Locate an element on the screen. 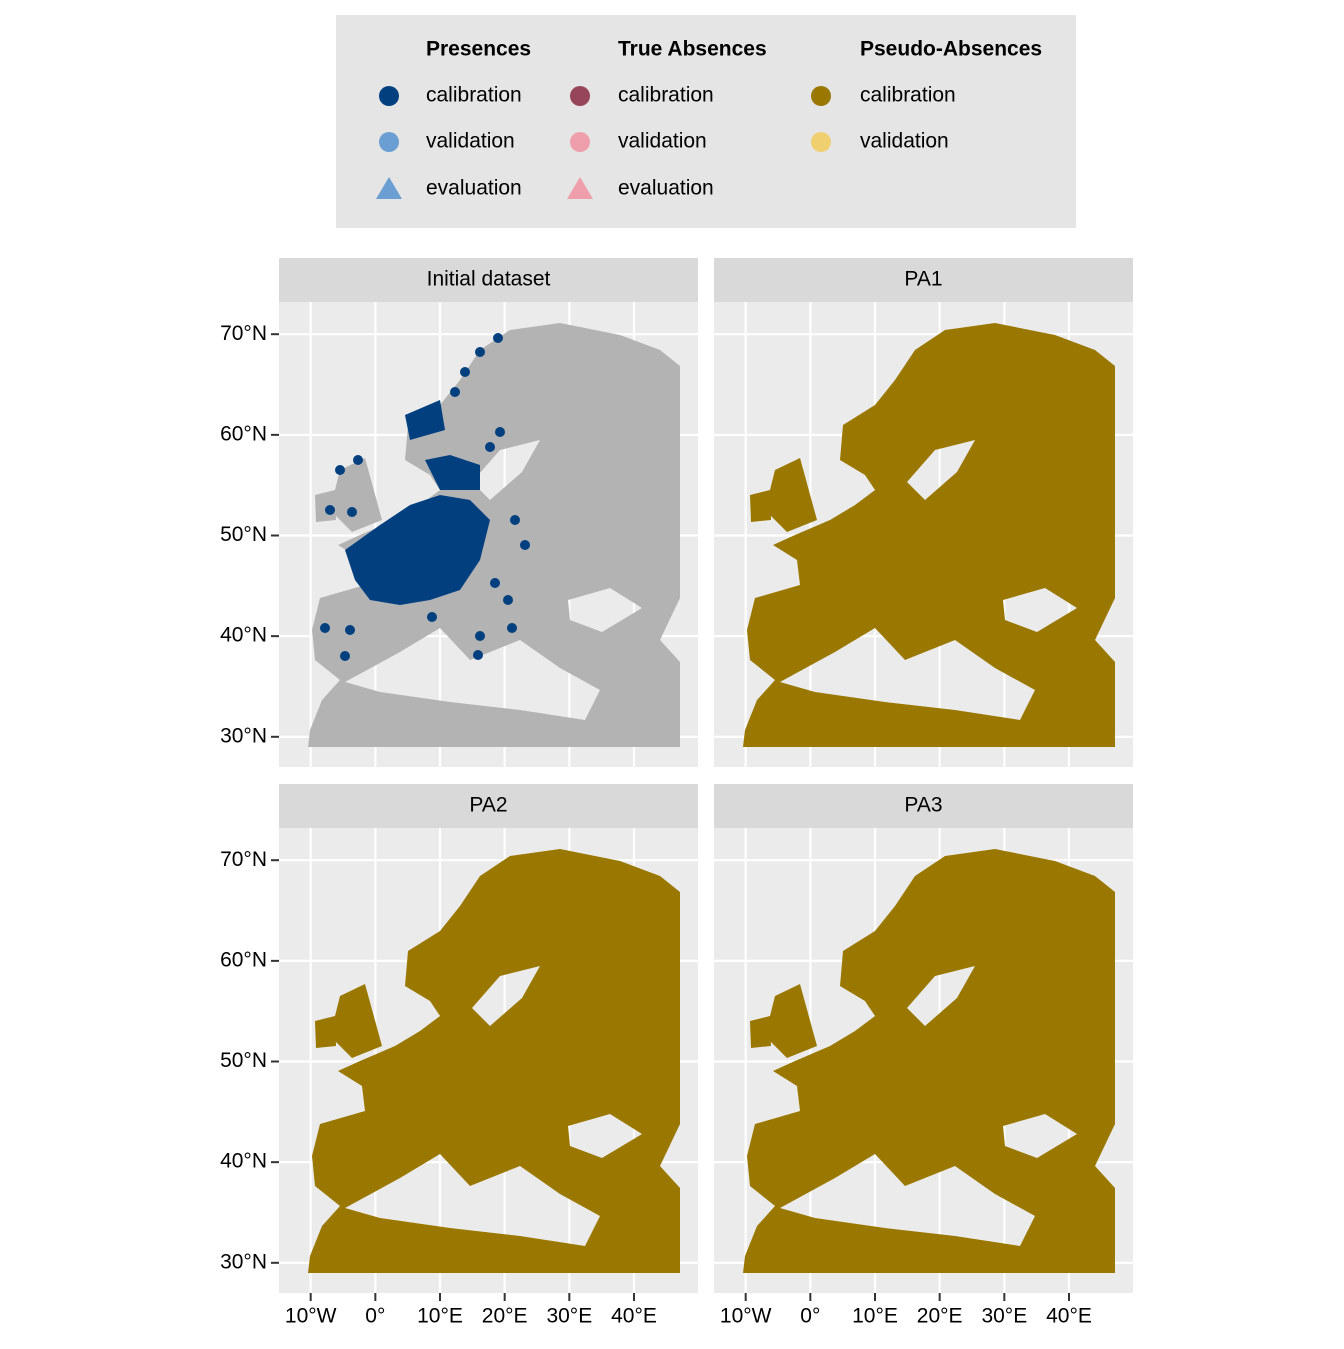  legend-title: Pseudo-Absences is located at coordinates (951, 49).